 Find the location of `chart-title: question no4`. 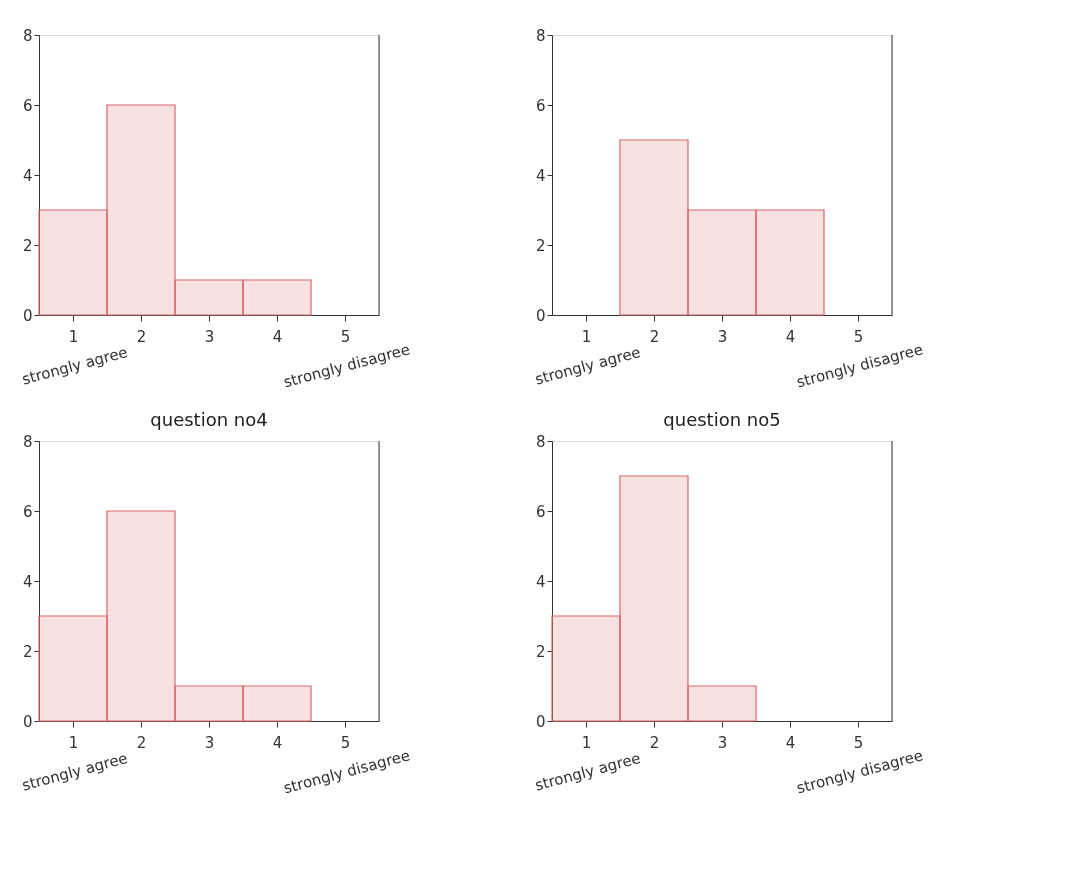

chart-title: question no4 is located at coordinates (209, 419).